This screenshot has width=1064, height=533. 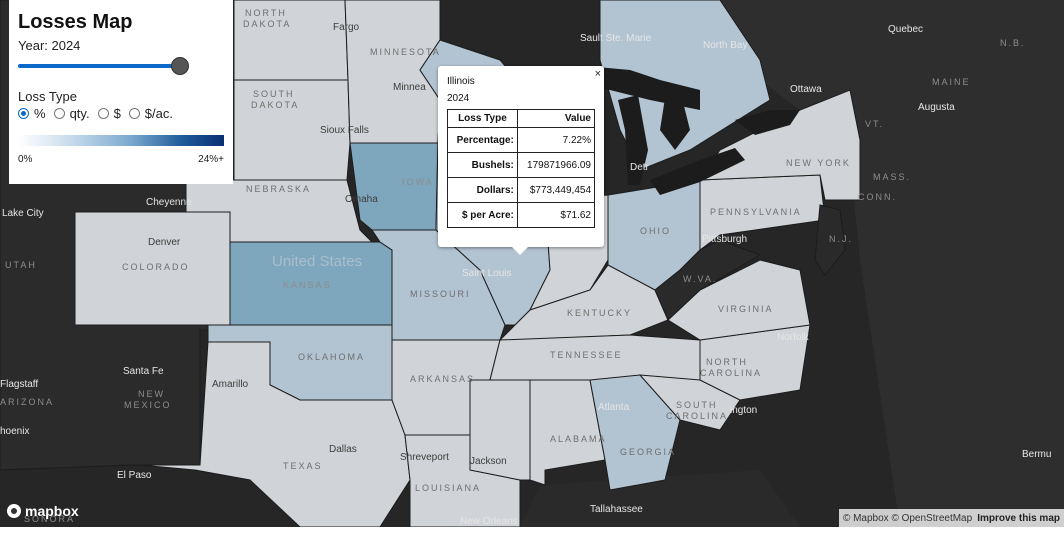 What do you see at coordinates (724, 239) in the screenshot?
I see `city-pittsburgh: Pittsburgh` at bounding box center [724, 239].